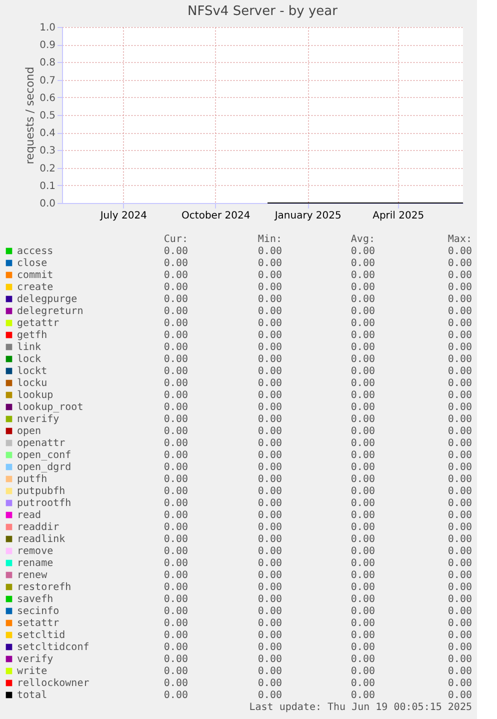 This screenshot has width=497, height=719. Describe the element at coordinates (35, 251) in the screenshot. I see `legend-label: access` at that location.